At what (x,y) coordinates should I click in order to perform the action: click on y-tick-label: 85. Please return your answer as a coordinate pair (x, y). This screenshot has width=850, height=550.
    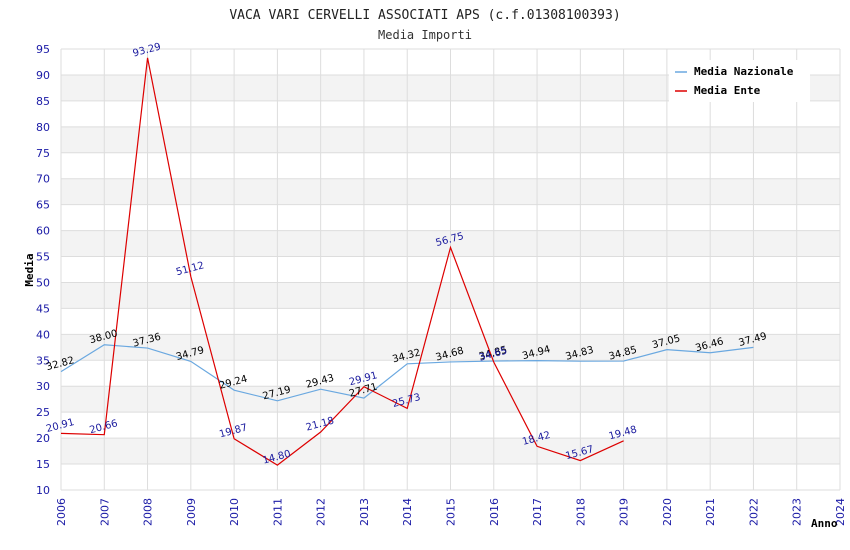
    Looking at the image, I should click on (43, 101).